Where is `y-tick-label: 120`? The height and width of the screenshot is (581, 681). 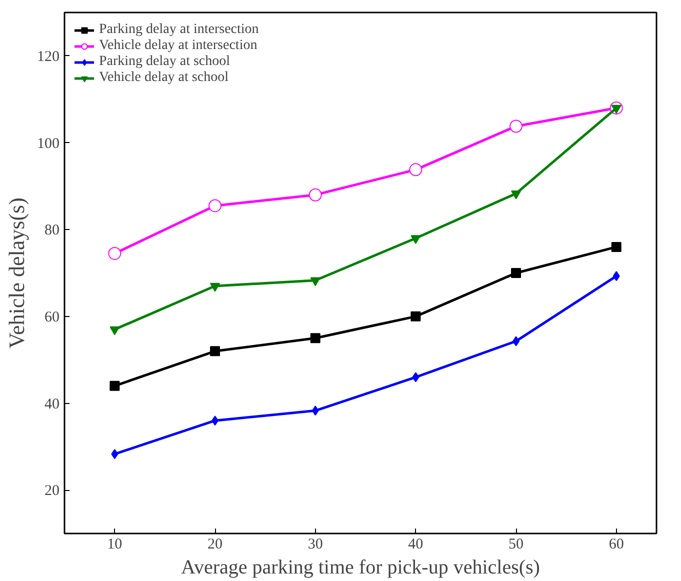 y-tick-label: 120 is located at coordinates (48, 56).